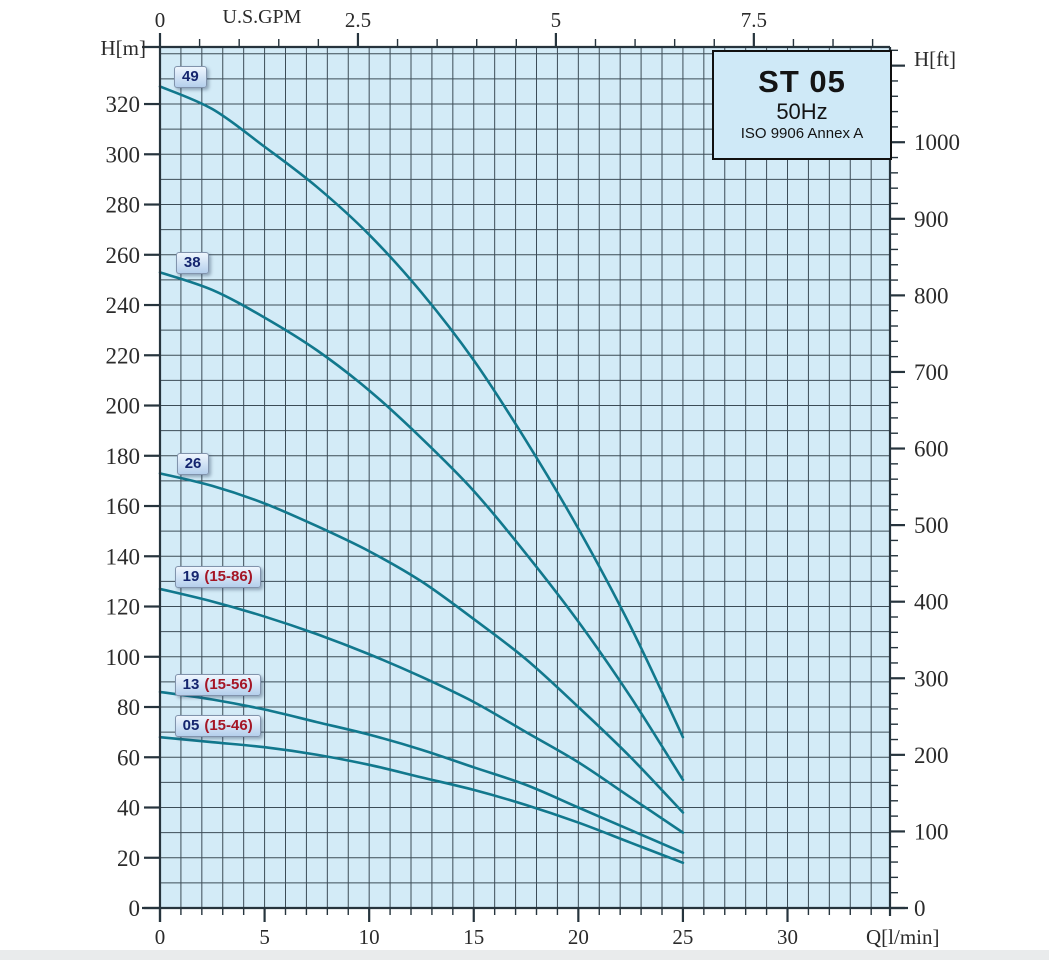  I want to click on left-axis-tick-label: 120, so click(123, 607).